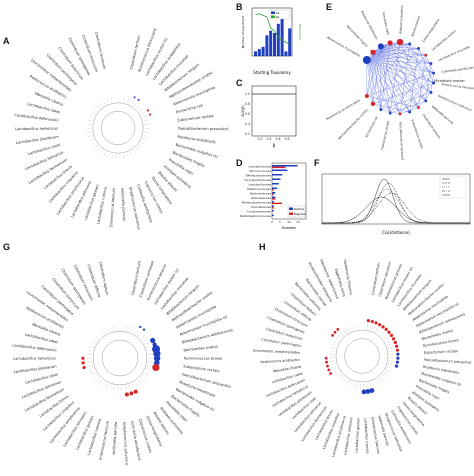  What do you see at coordinates (273, 16) in the screenshot?
I see `legend-kc-swatch` at bounding box center [273, 16].